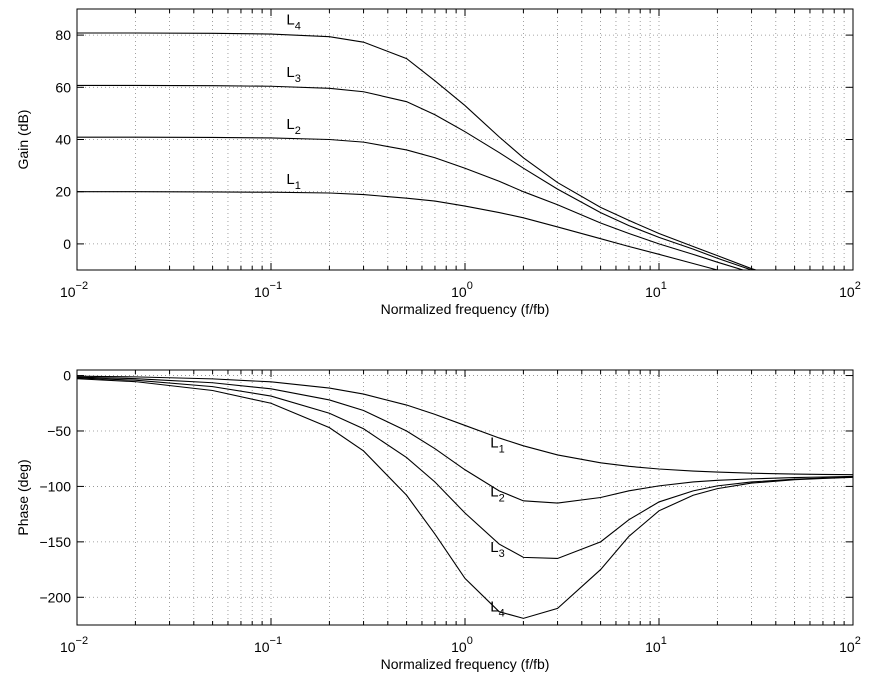  What do you see at coordinates (293, 181) in the screenshot?
I see `gain-curve-label-l1: L1` at bounding box center [293, 181].